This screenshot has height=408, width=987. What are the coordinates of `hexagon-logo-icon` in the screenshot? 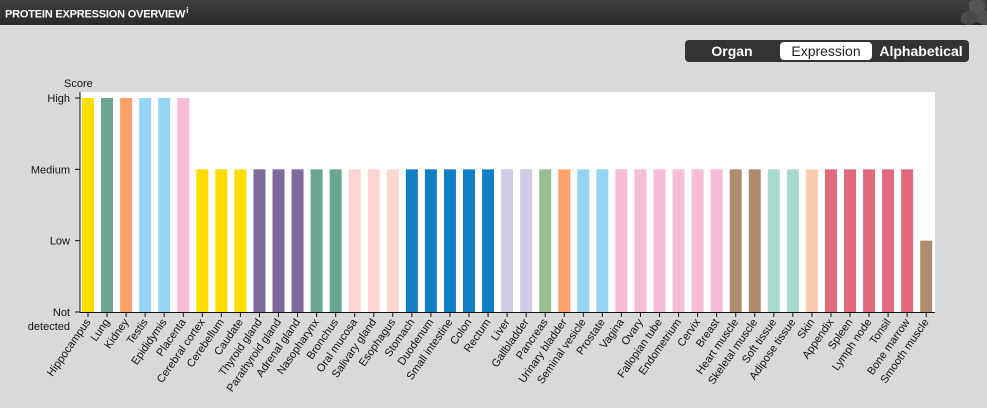 It's located at (974, 12).